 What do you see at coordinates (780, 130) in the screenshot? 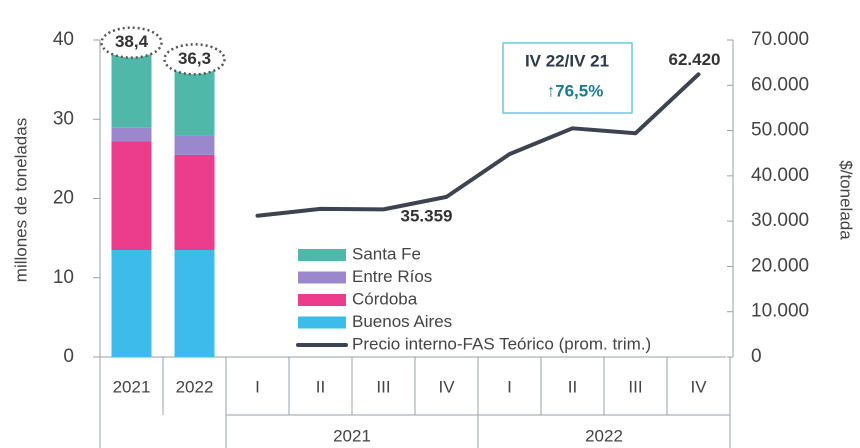
I see `y2-tick-label: 50.000` at bounding box center [780, 130].